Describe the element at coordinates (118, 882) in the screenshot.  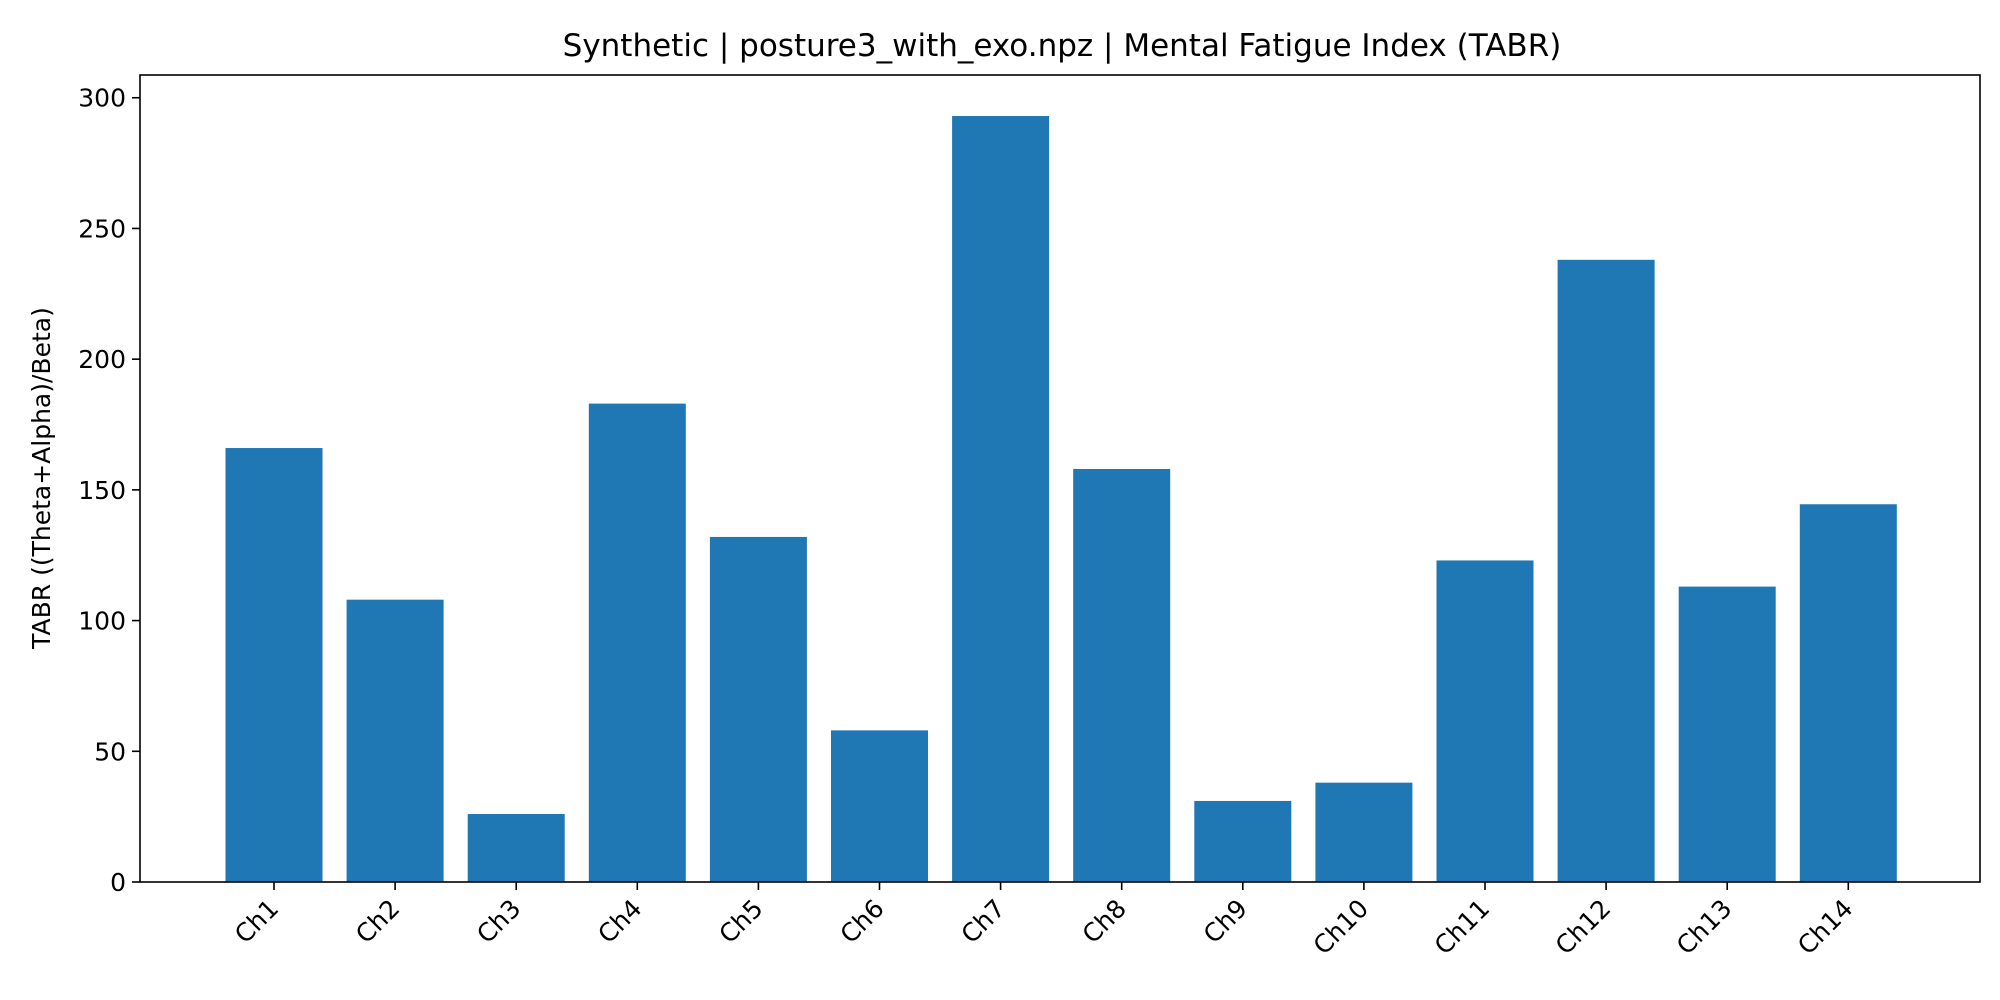
I see `y-tick-label: 0` at that location.